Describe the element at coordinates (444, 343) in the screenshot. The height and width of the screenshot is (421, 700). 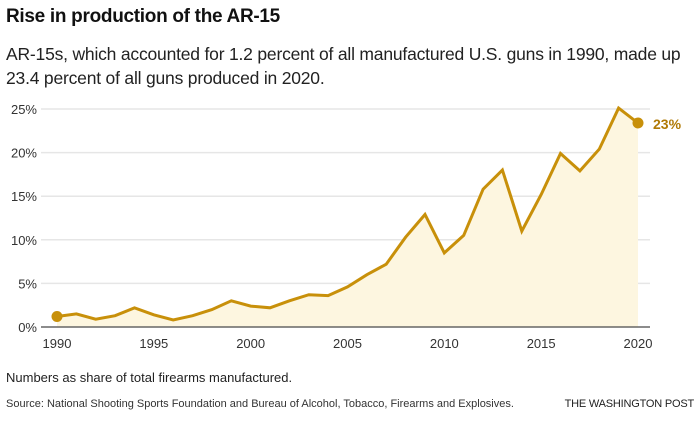
I see `x-tick-label: 2010` at that location.